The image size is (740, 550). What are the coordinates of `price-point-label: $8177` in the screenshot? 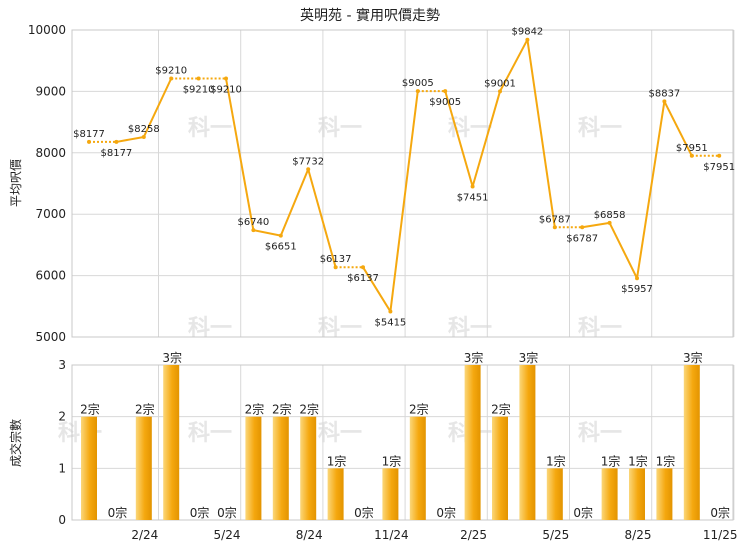 It's located at (89, 134).